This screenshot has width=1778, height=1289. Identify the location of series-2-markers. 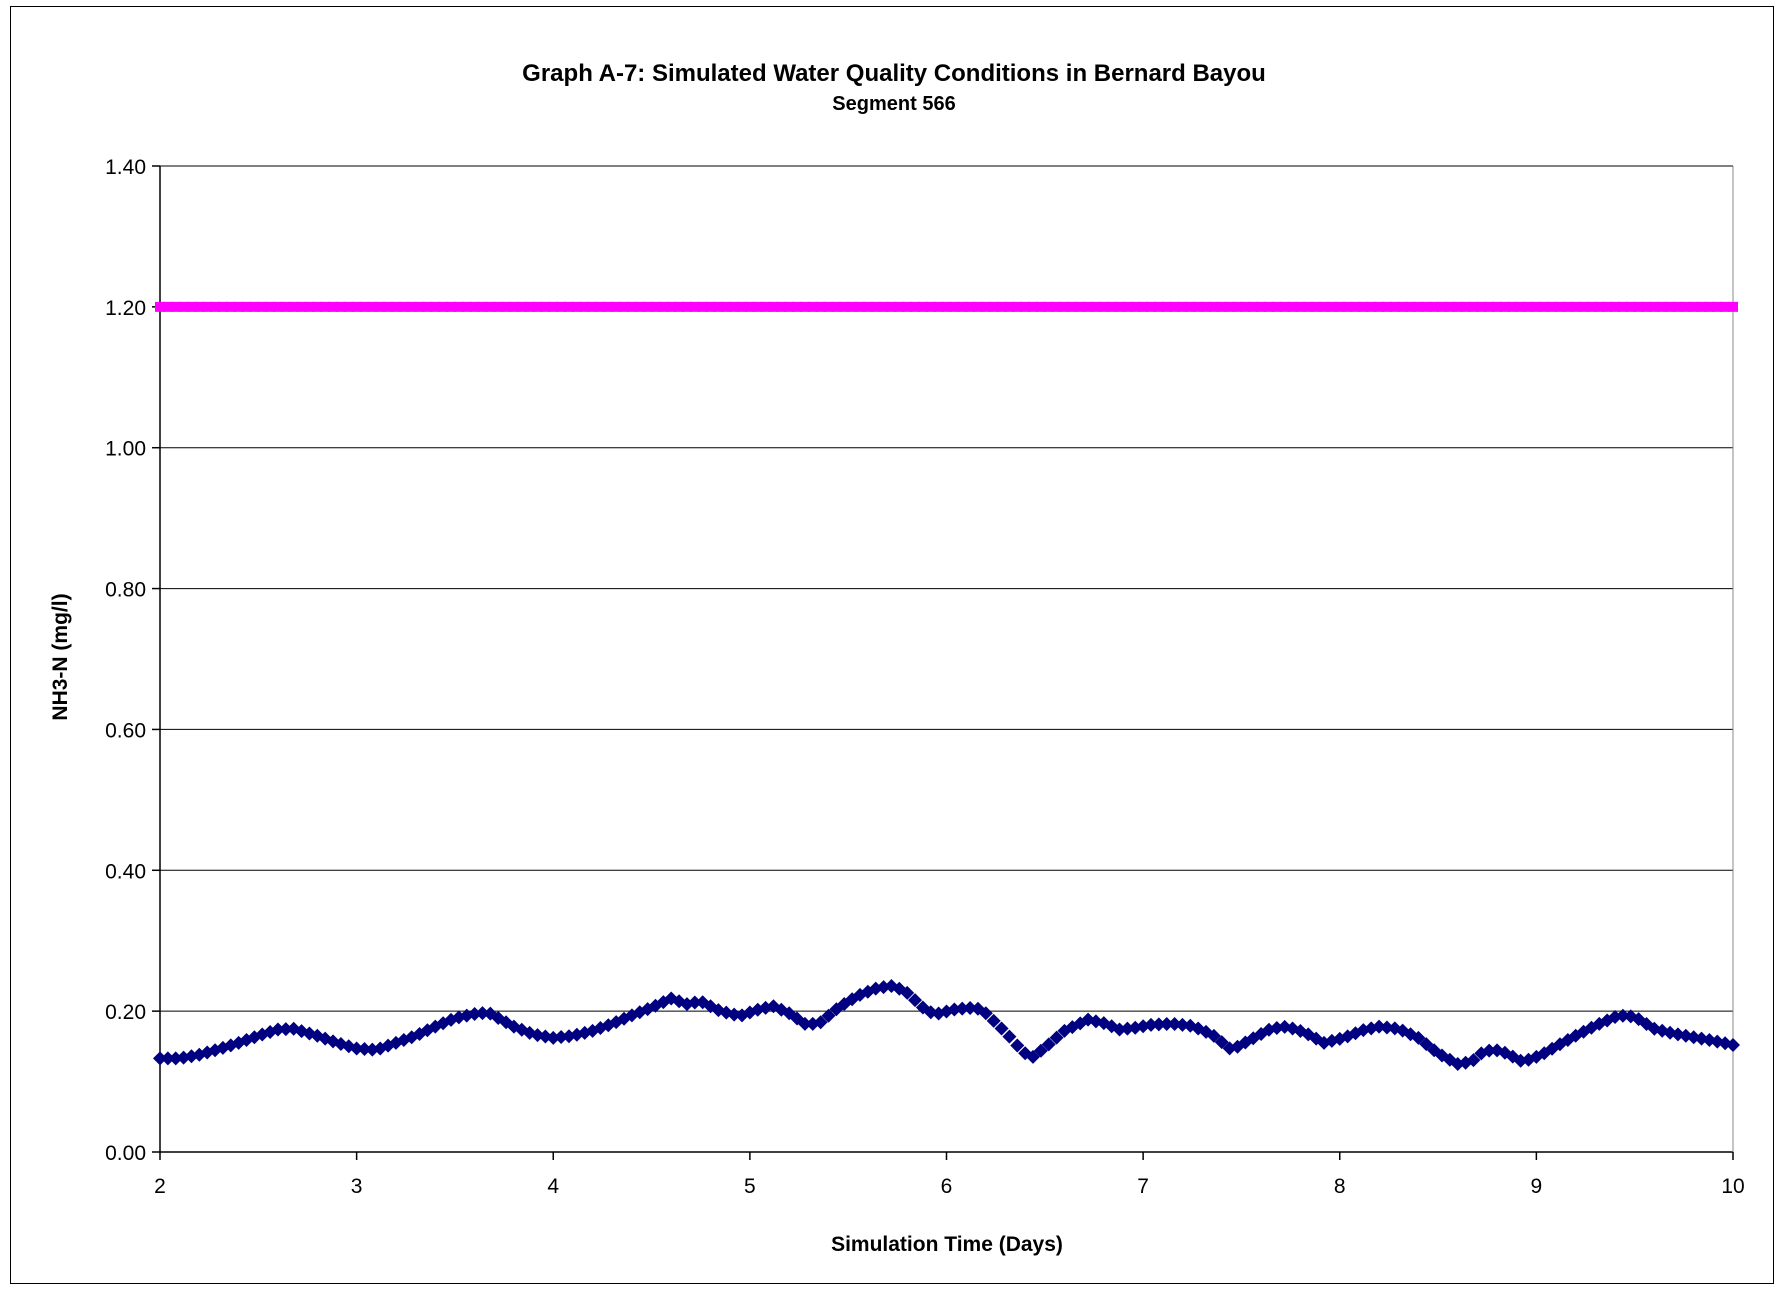
(946, 1025).